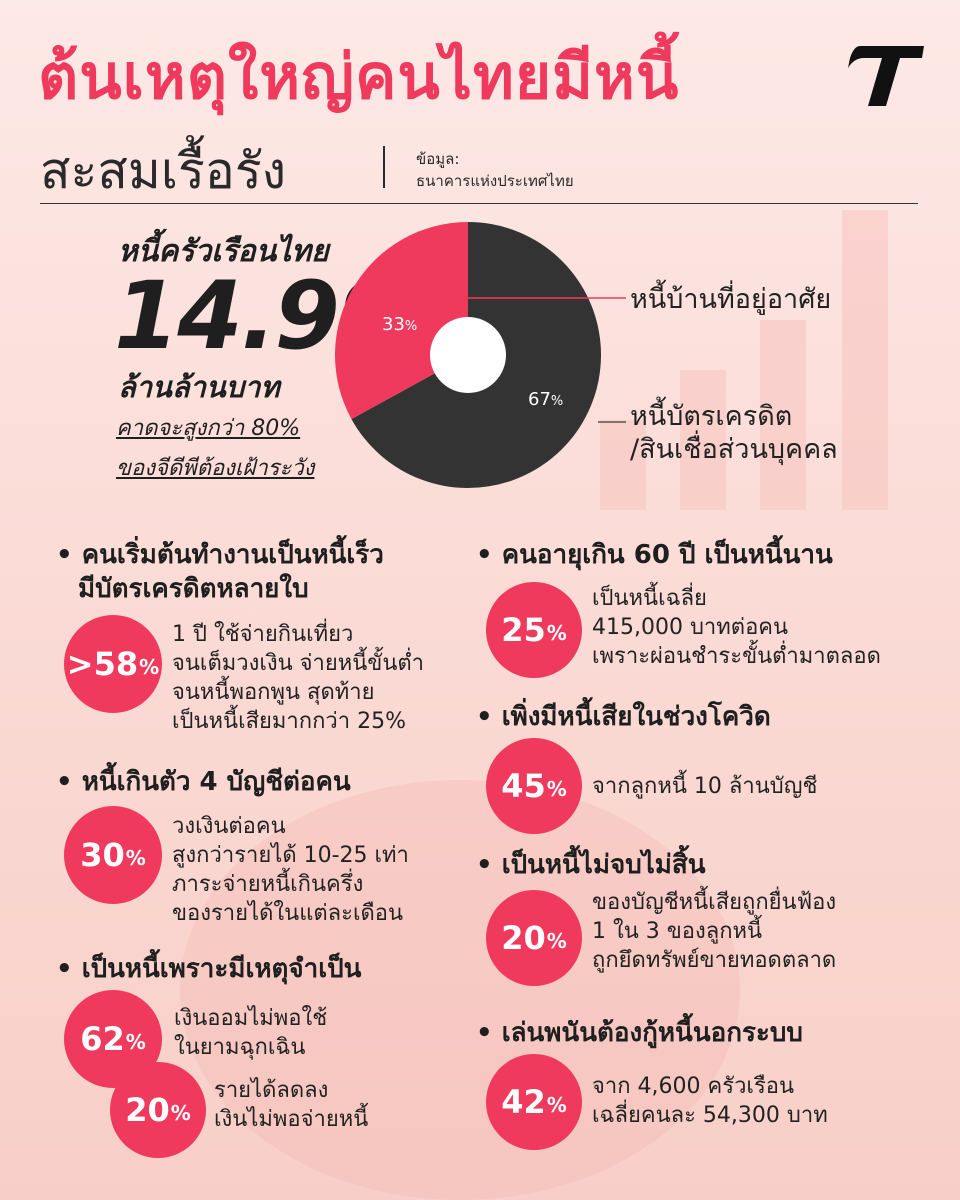  What do you see at coordinates (102, 664) in the screenshot?
I see `stat-value: >58` at bounding box center [102, 664].